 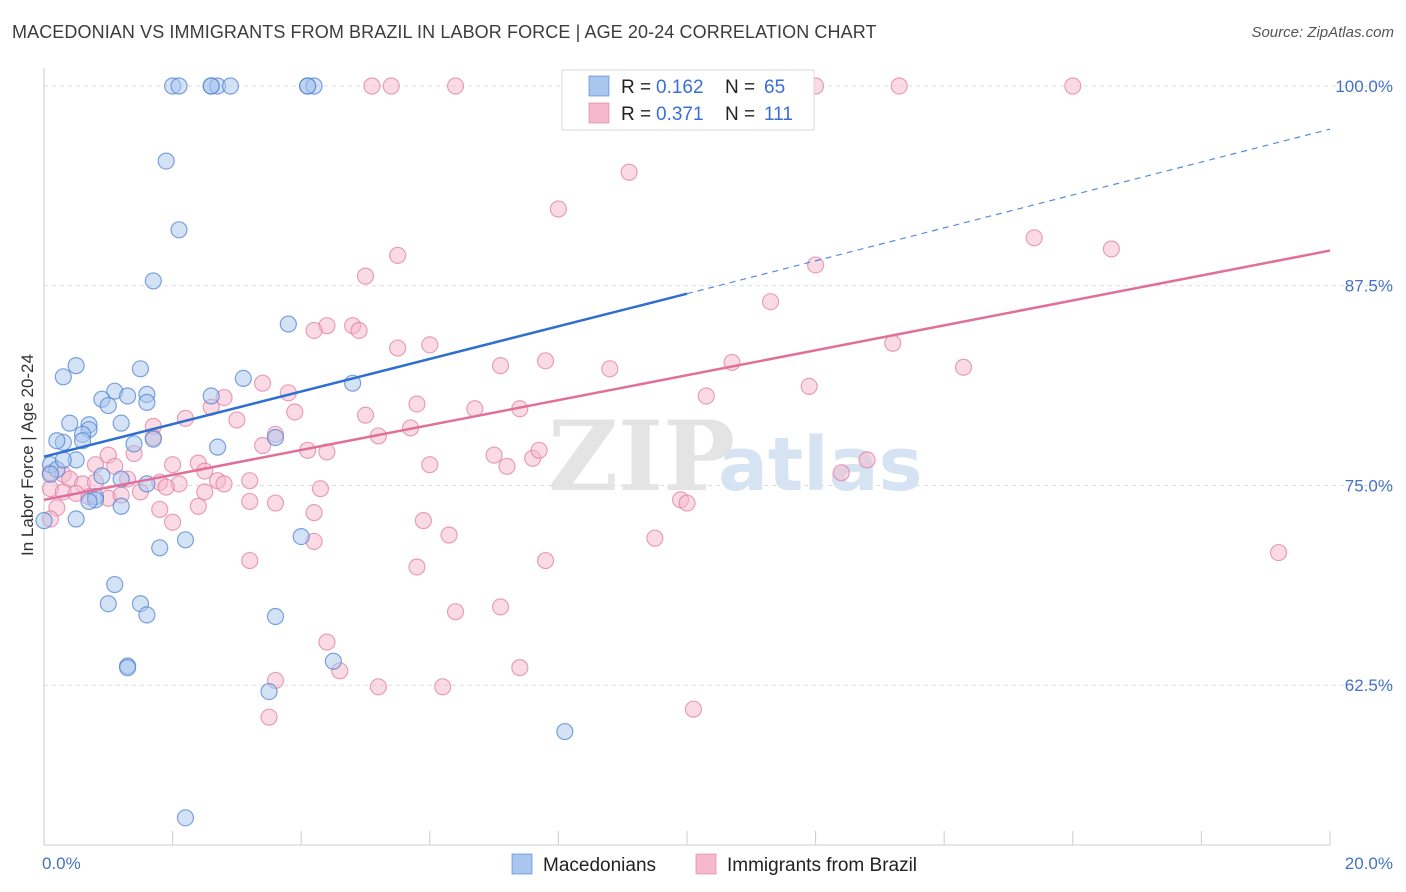 What do you see at coordinates (706, 864) in the screenshot?
I see `bottom-legend-swatch-brazil` at bounding box center [706, 864].